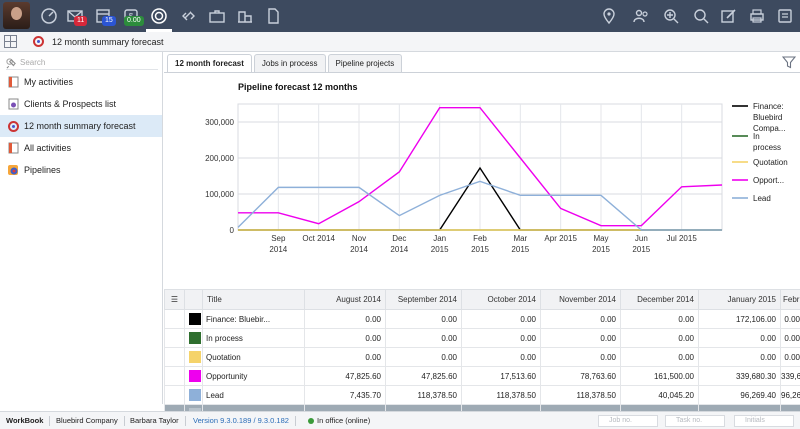 The width and height of the screenshot is (800, 429). What do you see at coordinates (81, 170) in the screenshot?
I see `sidebar-item-pipelines: Pipelines` at bounding box center [81, 170].